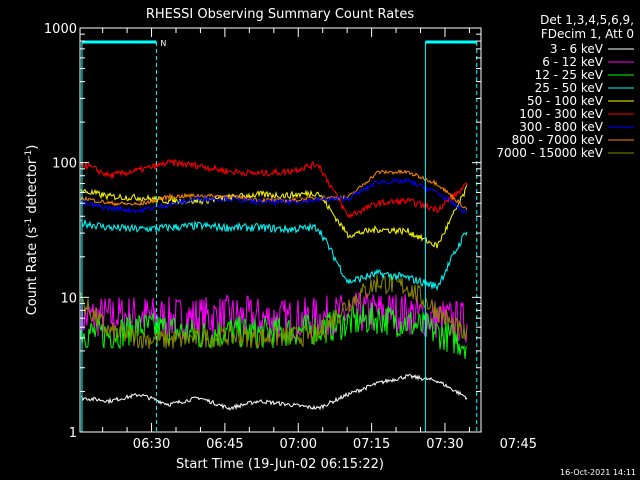  What do you see at coordinates (561, 127) in the screenshot?
I see `legend-label: 300 - 800 keV` at bounding box center [561, 127].